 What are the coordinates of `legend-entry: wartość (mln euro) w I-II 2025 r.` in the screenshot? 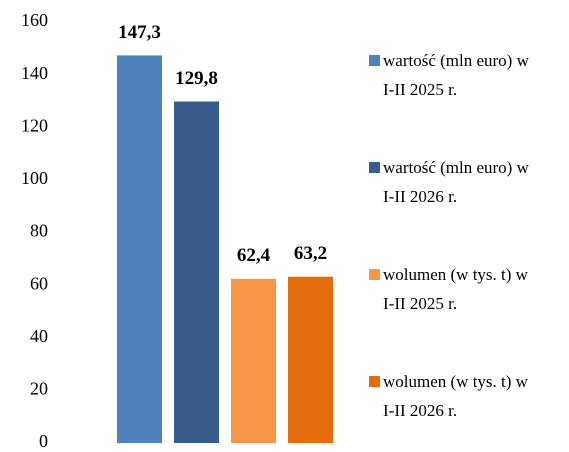 It's located at (450, 75).